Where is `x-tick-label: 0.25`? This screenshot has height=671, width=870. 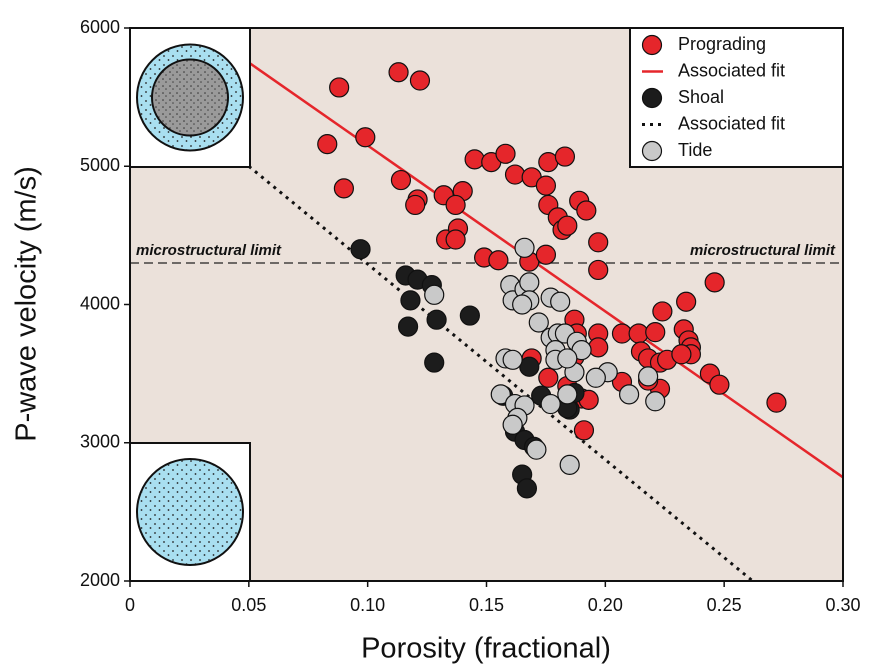 x-tick-label: 0.25 is located at coordinates (724, 605).